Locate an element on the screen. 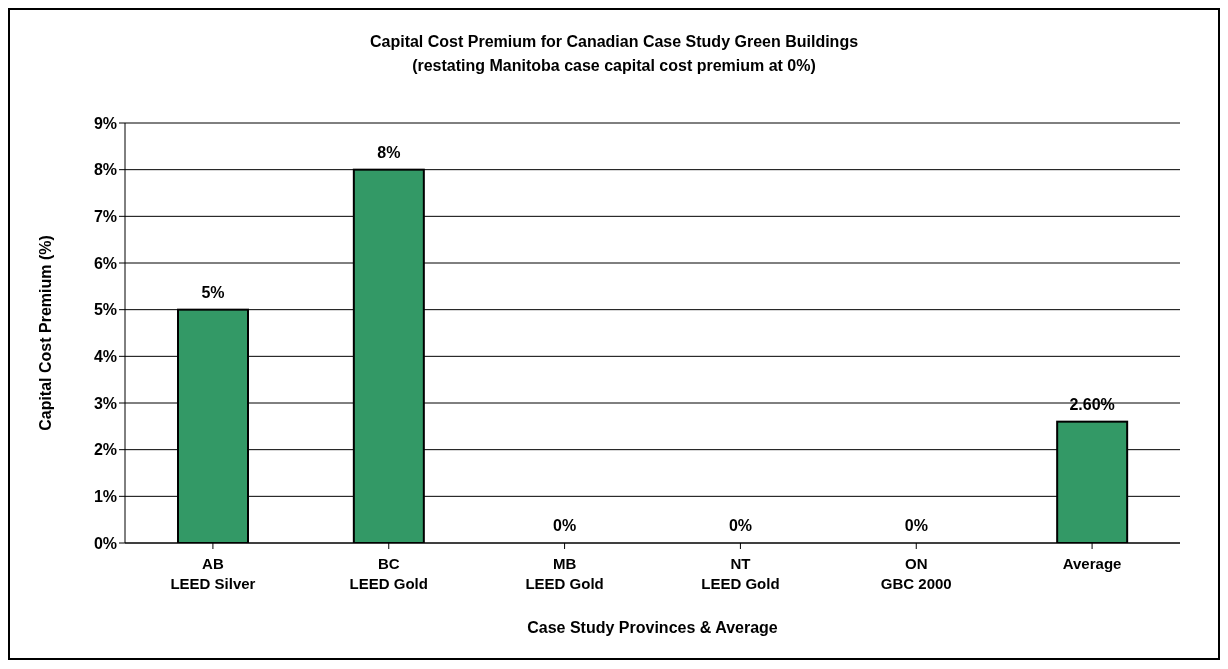 The width and height of the screenshot is (1228, 669). y-tick-label: 1% is located at coordinates (105, 497).